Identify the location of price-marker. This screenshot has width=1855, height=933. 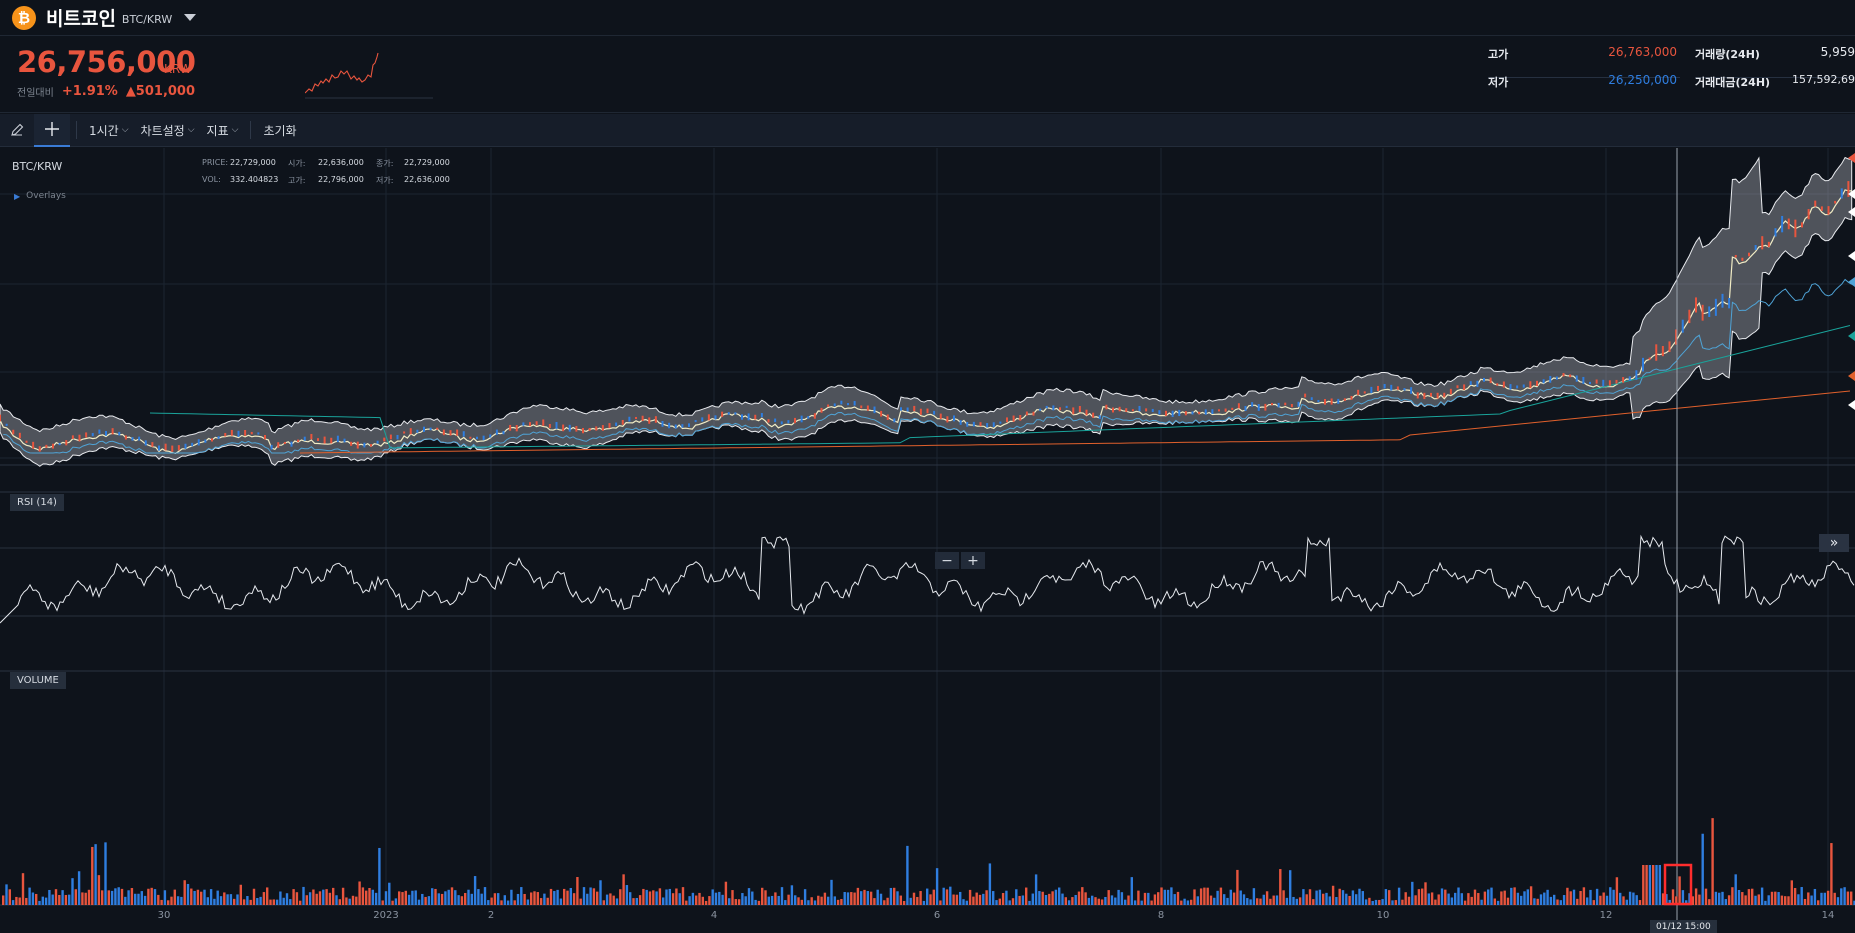
(1851, 212).